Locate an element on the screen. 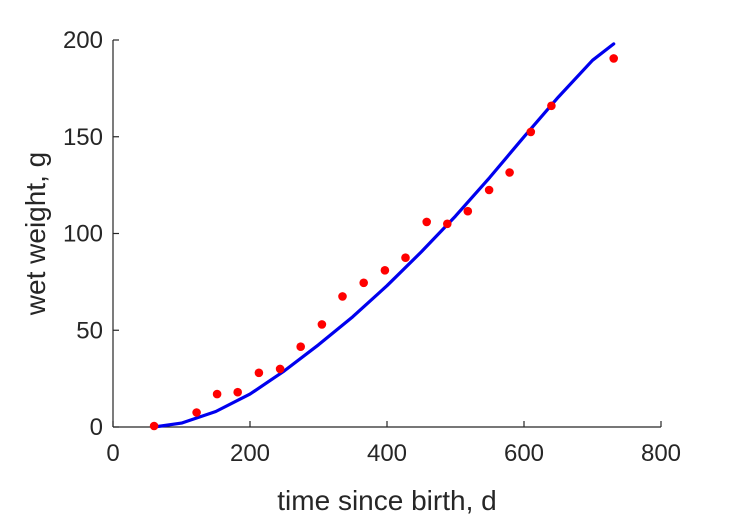 The image size is (729, 521). y-tick-label: 100 is located at coordinates (83, 234).